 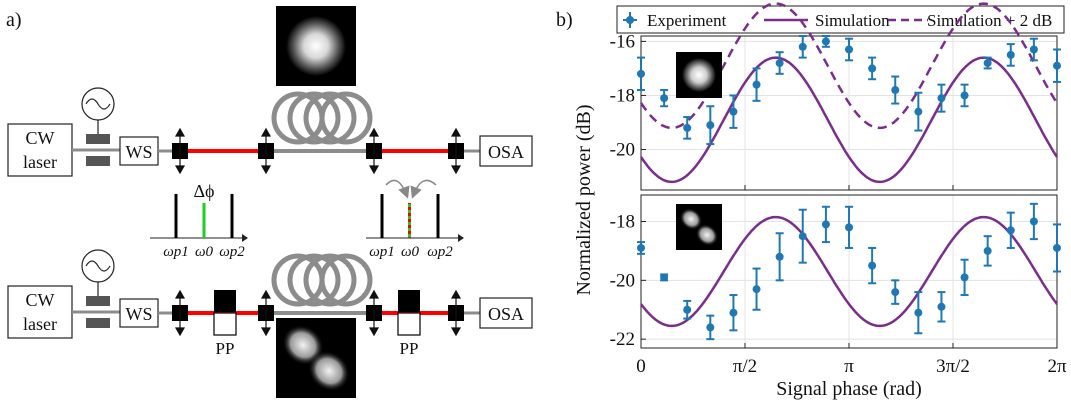 What do you see at coordinates (641, 366) in the screenshot?
I see `x-tick-label: 0` at bounding box center [641, 366].